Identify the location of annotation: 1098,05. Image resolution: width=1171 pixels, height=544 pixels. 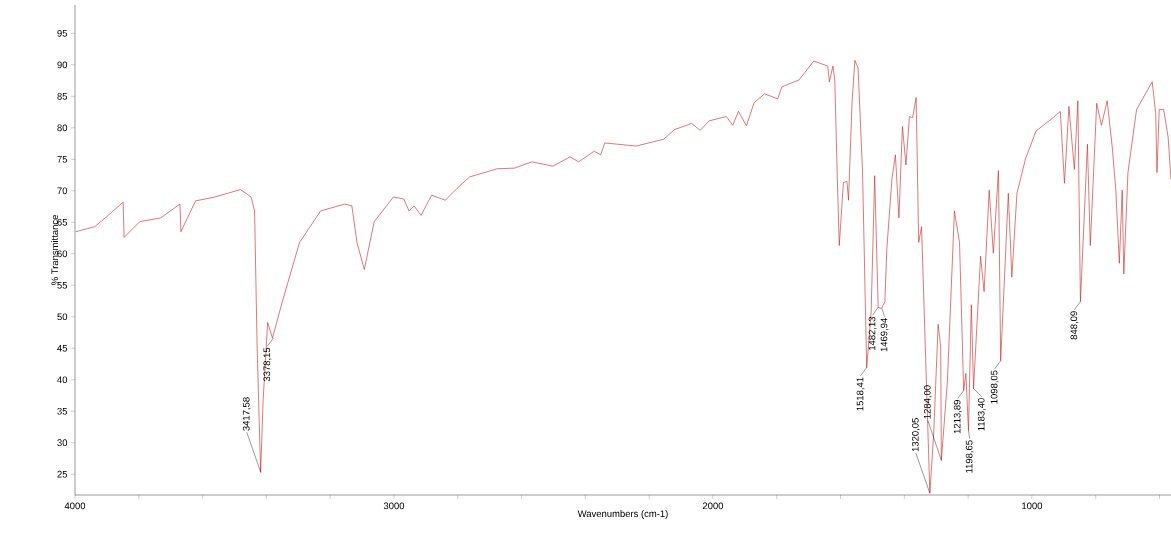
(994, 387).